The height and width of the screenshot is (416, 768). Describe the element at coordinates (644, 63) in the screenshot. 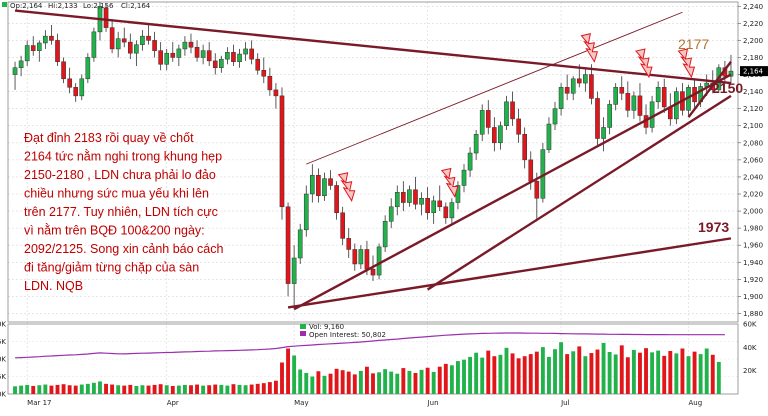

I see `warning-arrow` at that location.